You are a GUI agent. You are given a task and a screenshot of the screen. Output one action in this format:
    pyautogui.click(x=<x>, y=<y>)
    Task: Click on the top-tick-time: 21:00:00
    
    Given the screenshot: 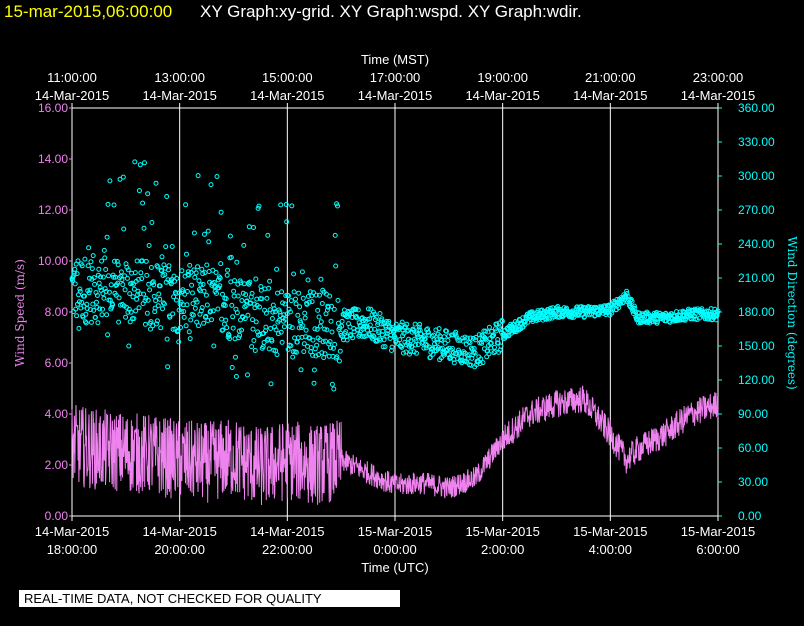 What is the action you would take?
    pyautogui.click(x=610, y=77)
    